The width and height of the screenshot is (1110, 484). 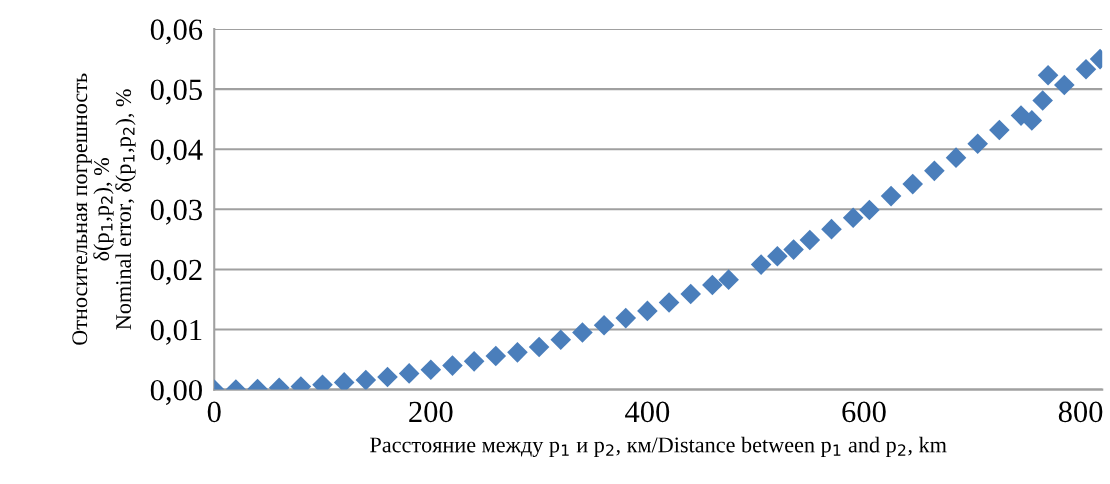 What do you see at coordinates (431, 412) in the screenshot?
I see `x-tick-label: 200` at bounding box center [431, 412].